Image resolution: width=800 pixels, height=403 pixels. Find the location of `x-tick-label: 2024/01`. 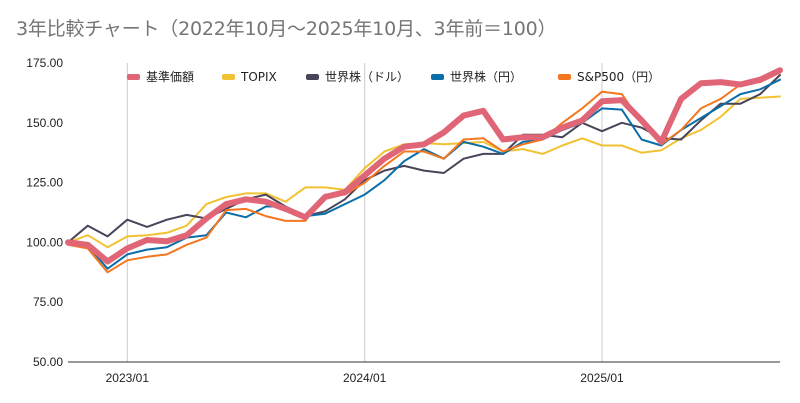

x-tick-label: 2024/01 is located at coordinates (365, 378).